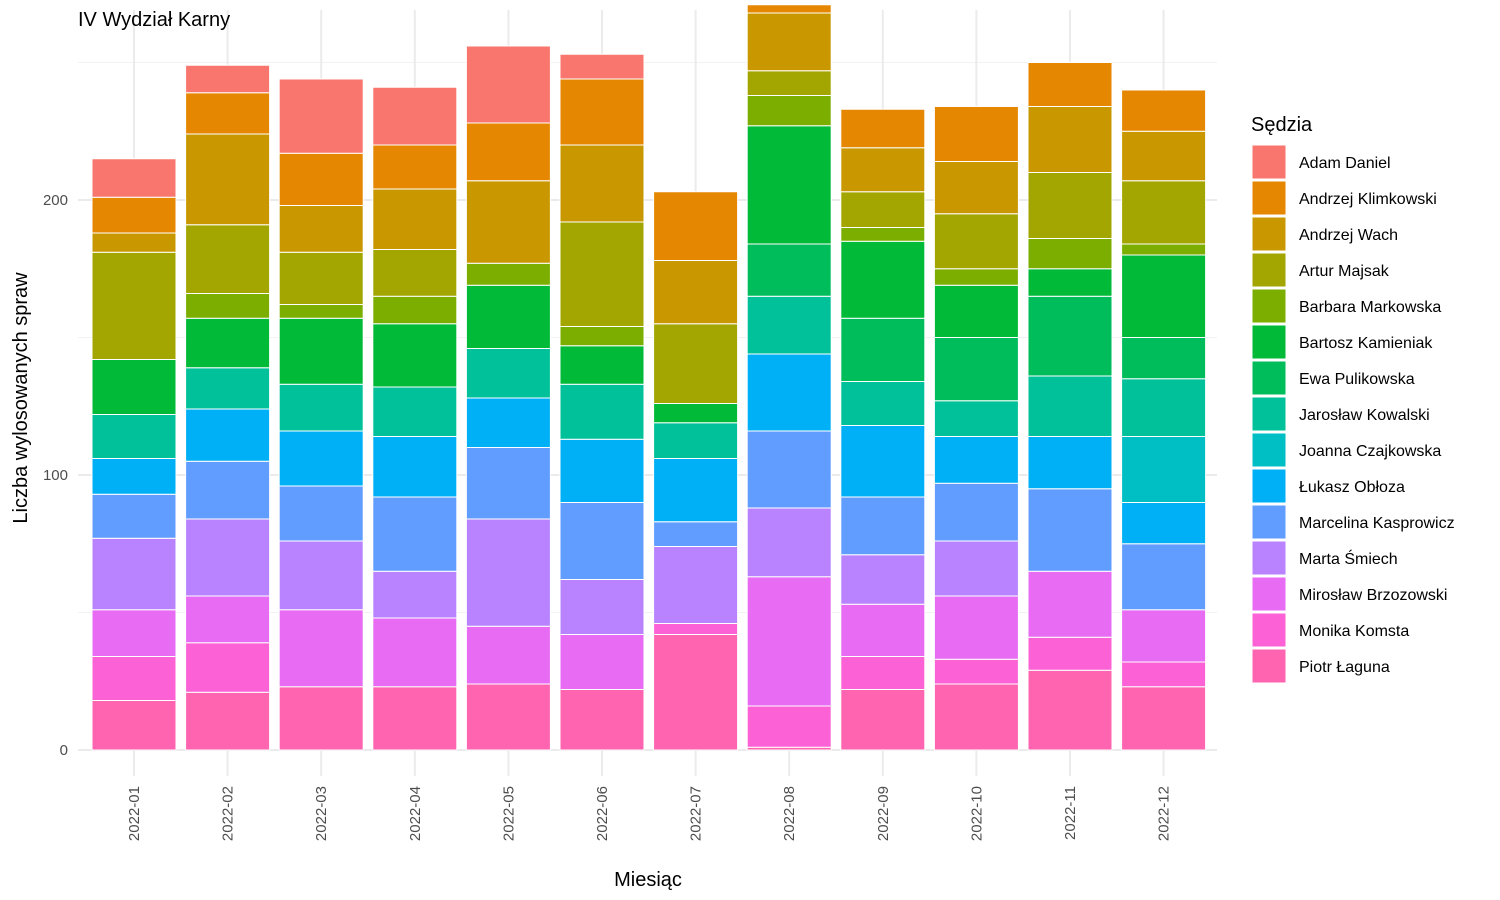  I want to click on x-axis-title: Miesiąc, so click(648, 880).